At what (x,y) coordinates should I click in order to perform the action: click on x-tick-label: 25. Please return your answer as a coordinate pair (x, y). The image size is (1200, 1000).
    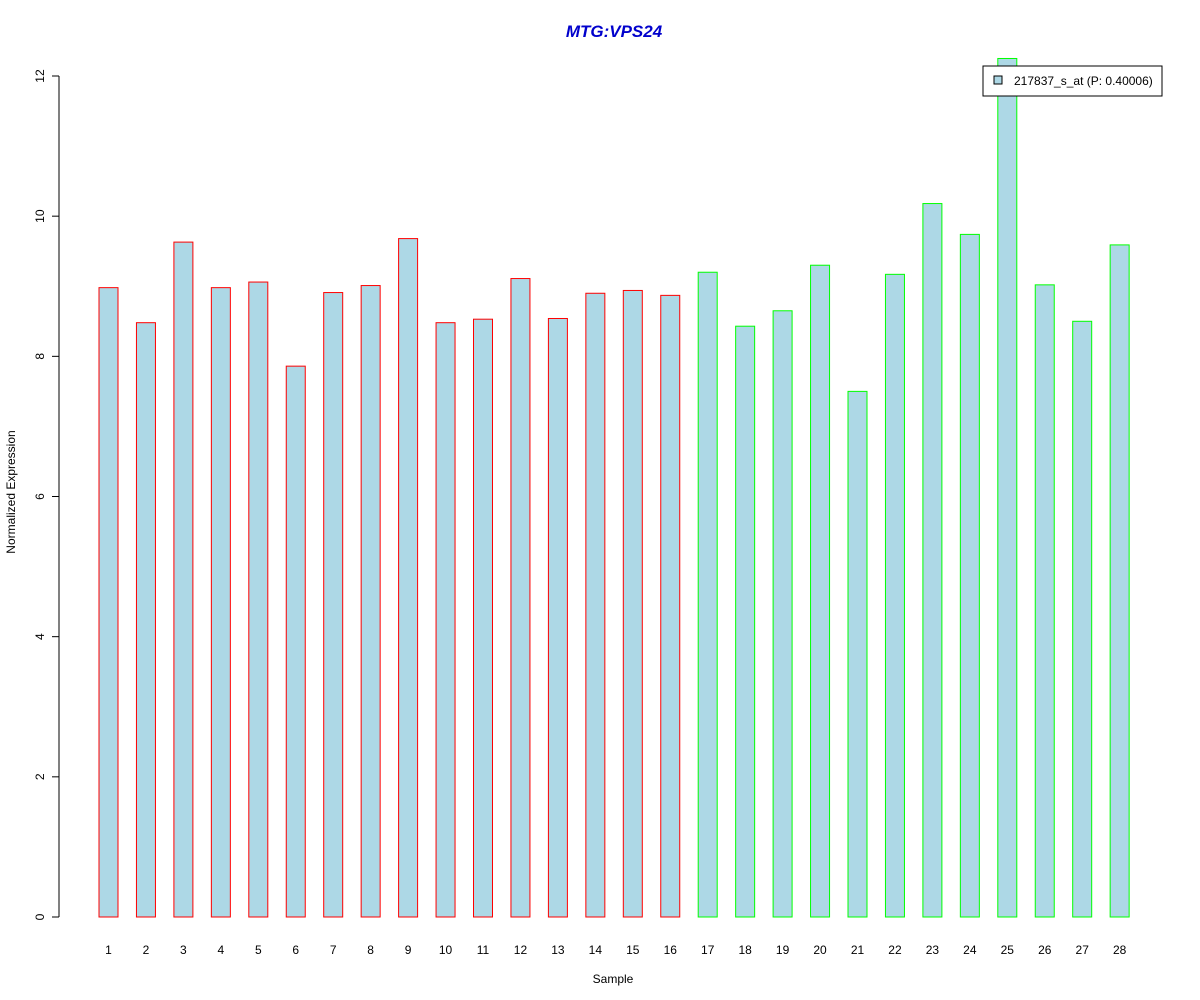
    Looking at the image, I should click on (1008, 950).